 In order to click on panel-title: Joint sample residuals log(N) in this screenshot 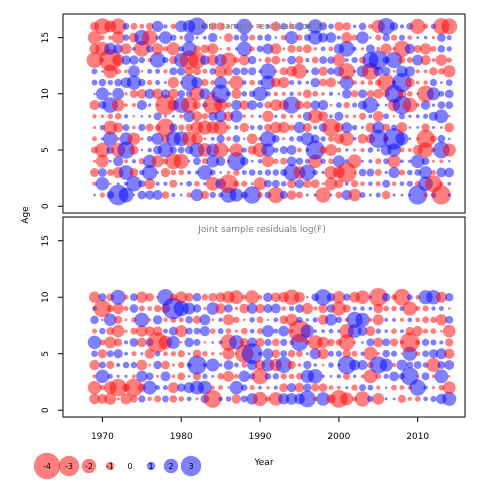, I will do `click(261, 27)`.